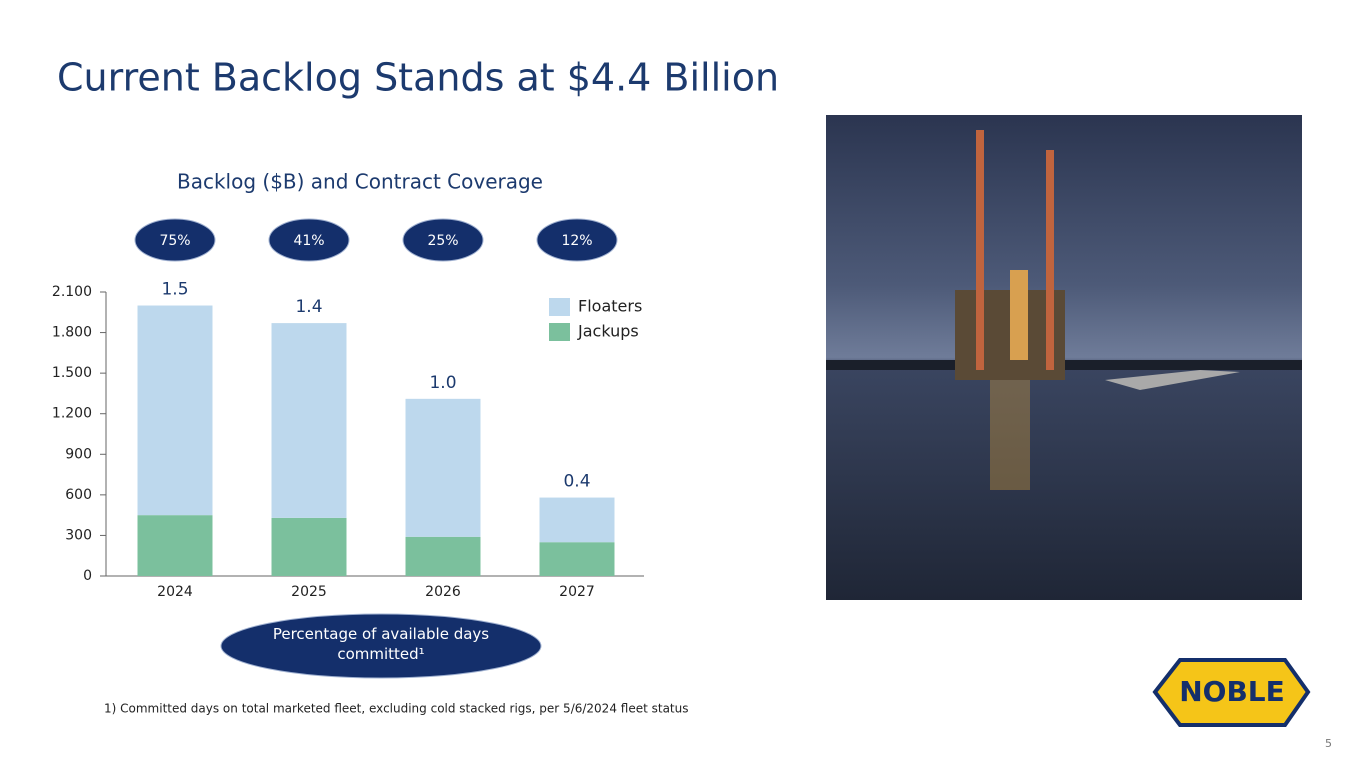  Describe the element at coordinates (308, 307) in the screenshot. I see `bar-label: 1.4` at that location.